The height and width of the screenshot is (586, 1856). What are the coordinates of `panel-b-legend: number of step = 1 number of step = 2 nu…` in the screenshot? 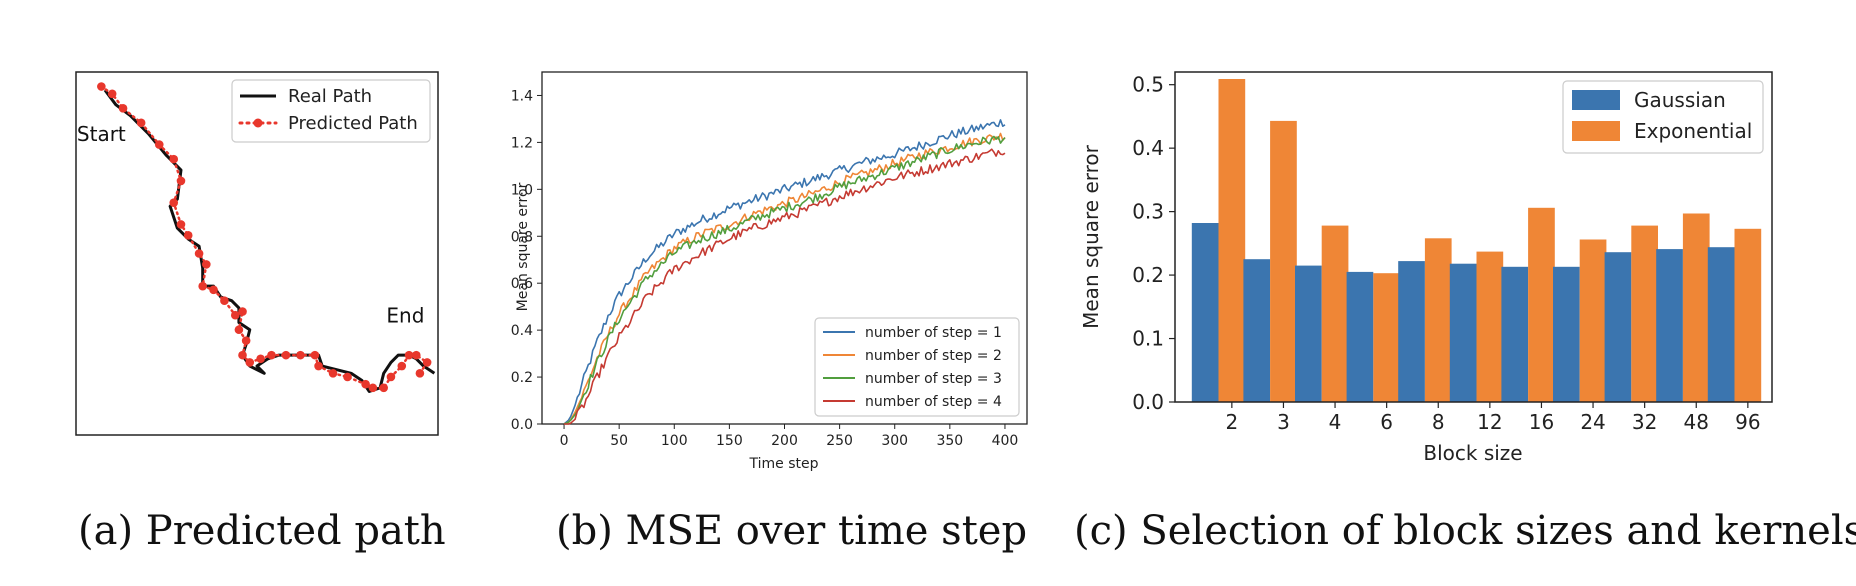 It's located at (917, 367).